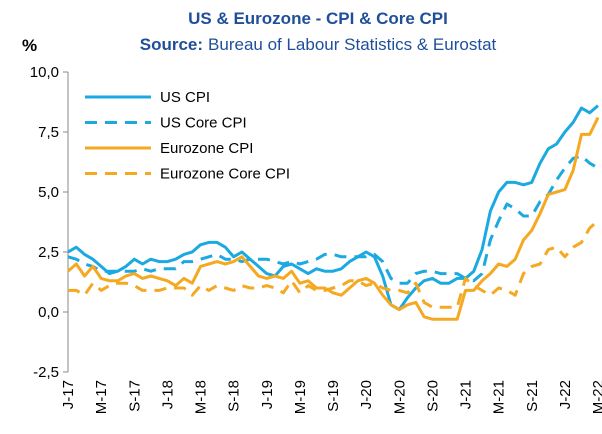 The height and width of the screenshot is (434, 602). What do you see at coordinates (432, 396) in the screenshot?
I see `x-tick-label: S-20` at bounding box center [432, 396].